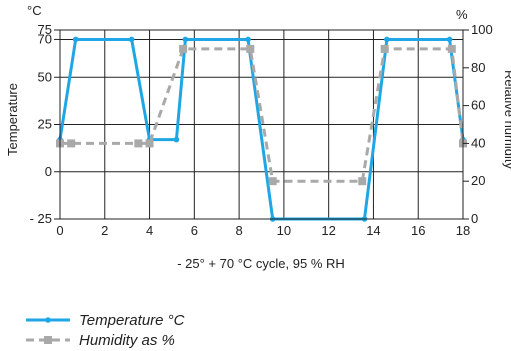 The width and height of the screenshot is (511, 351). I want to click on left-tick-label: 50, so click(45, 76).